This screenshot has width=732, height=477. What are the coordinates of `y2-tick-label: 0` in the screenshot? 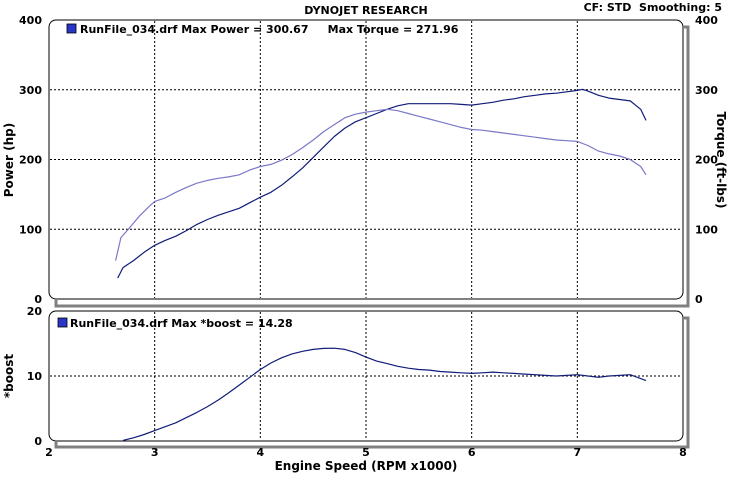 It's located at (699, 299).